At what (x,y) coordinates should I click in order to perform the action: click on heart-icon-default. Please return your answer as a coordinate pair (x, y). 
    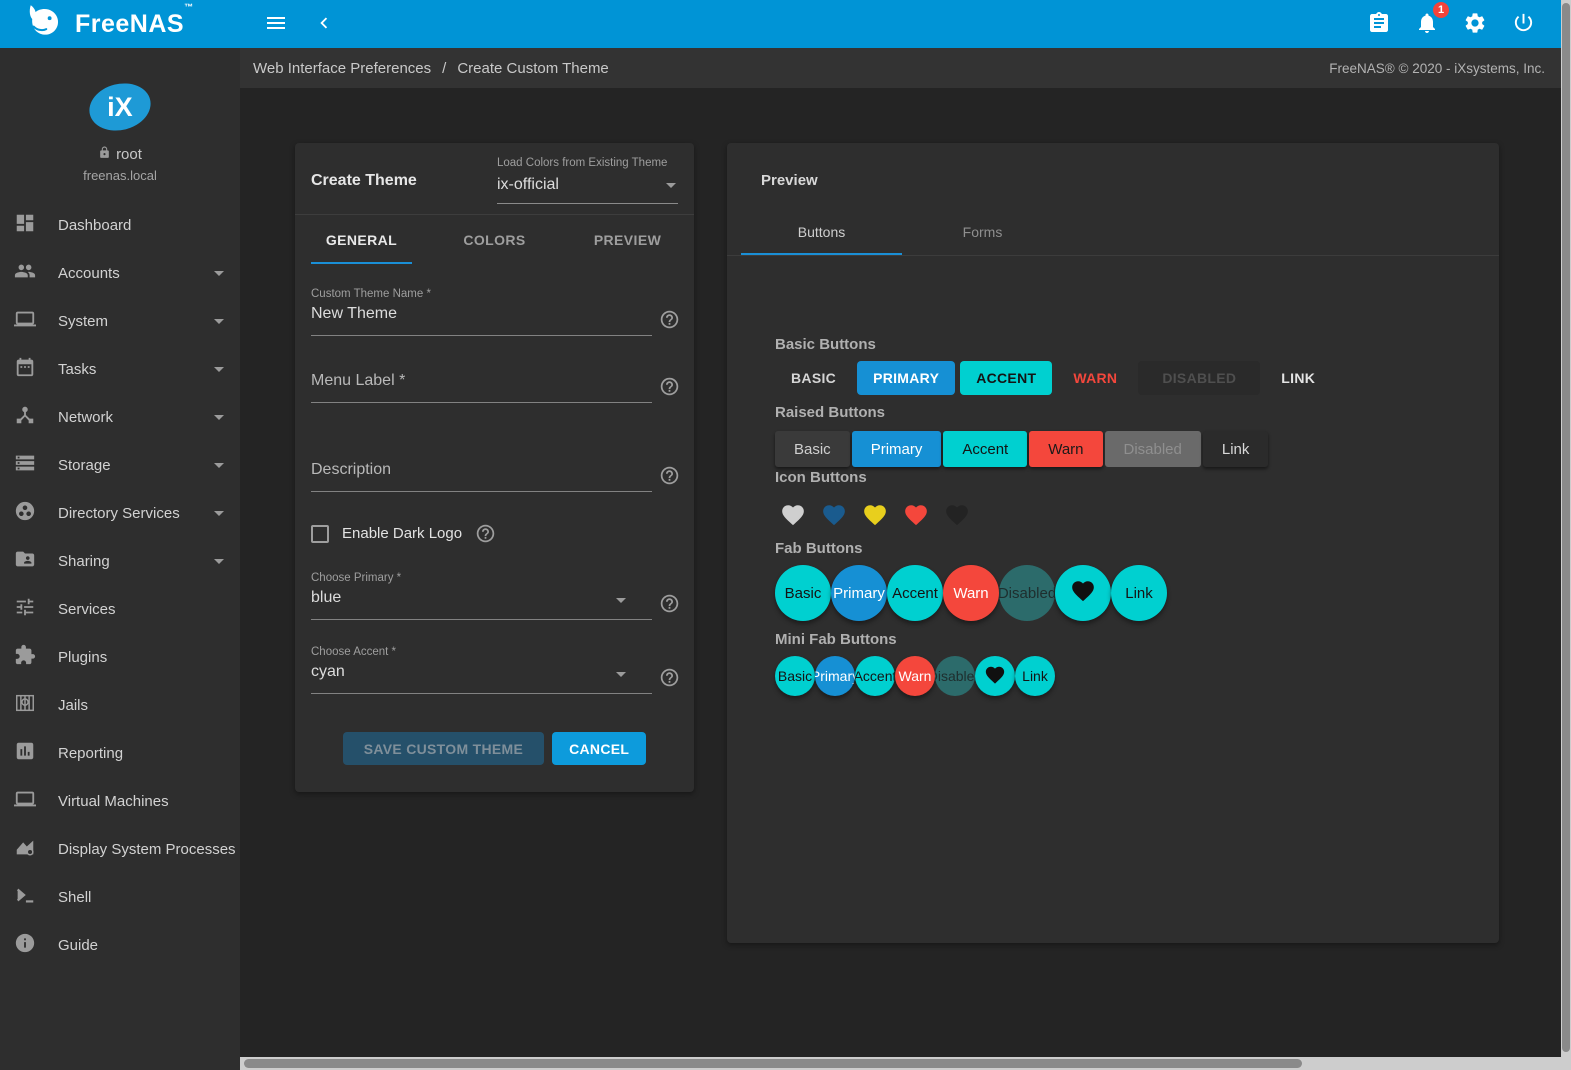
    Looking at the image, I should click on (793, 515).